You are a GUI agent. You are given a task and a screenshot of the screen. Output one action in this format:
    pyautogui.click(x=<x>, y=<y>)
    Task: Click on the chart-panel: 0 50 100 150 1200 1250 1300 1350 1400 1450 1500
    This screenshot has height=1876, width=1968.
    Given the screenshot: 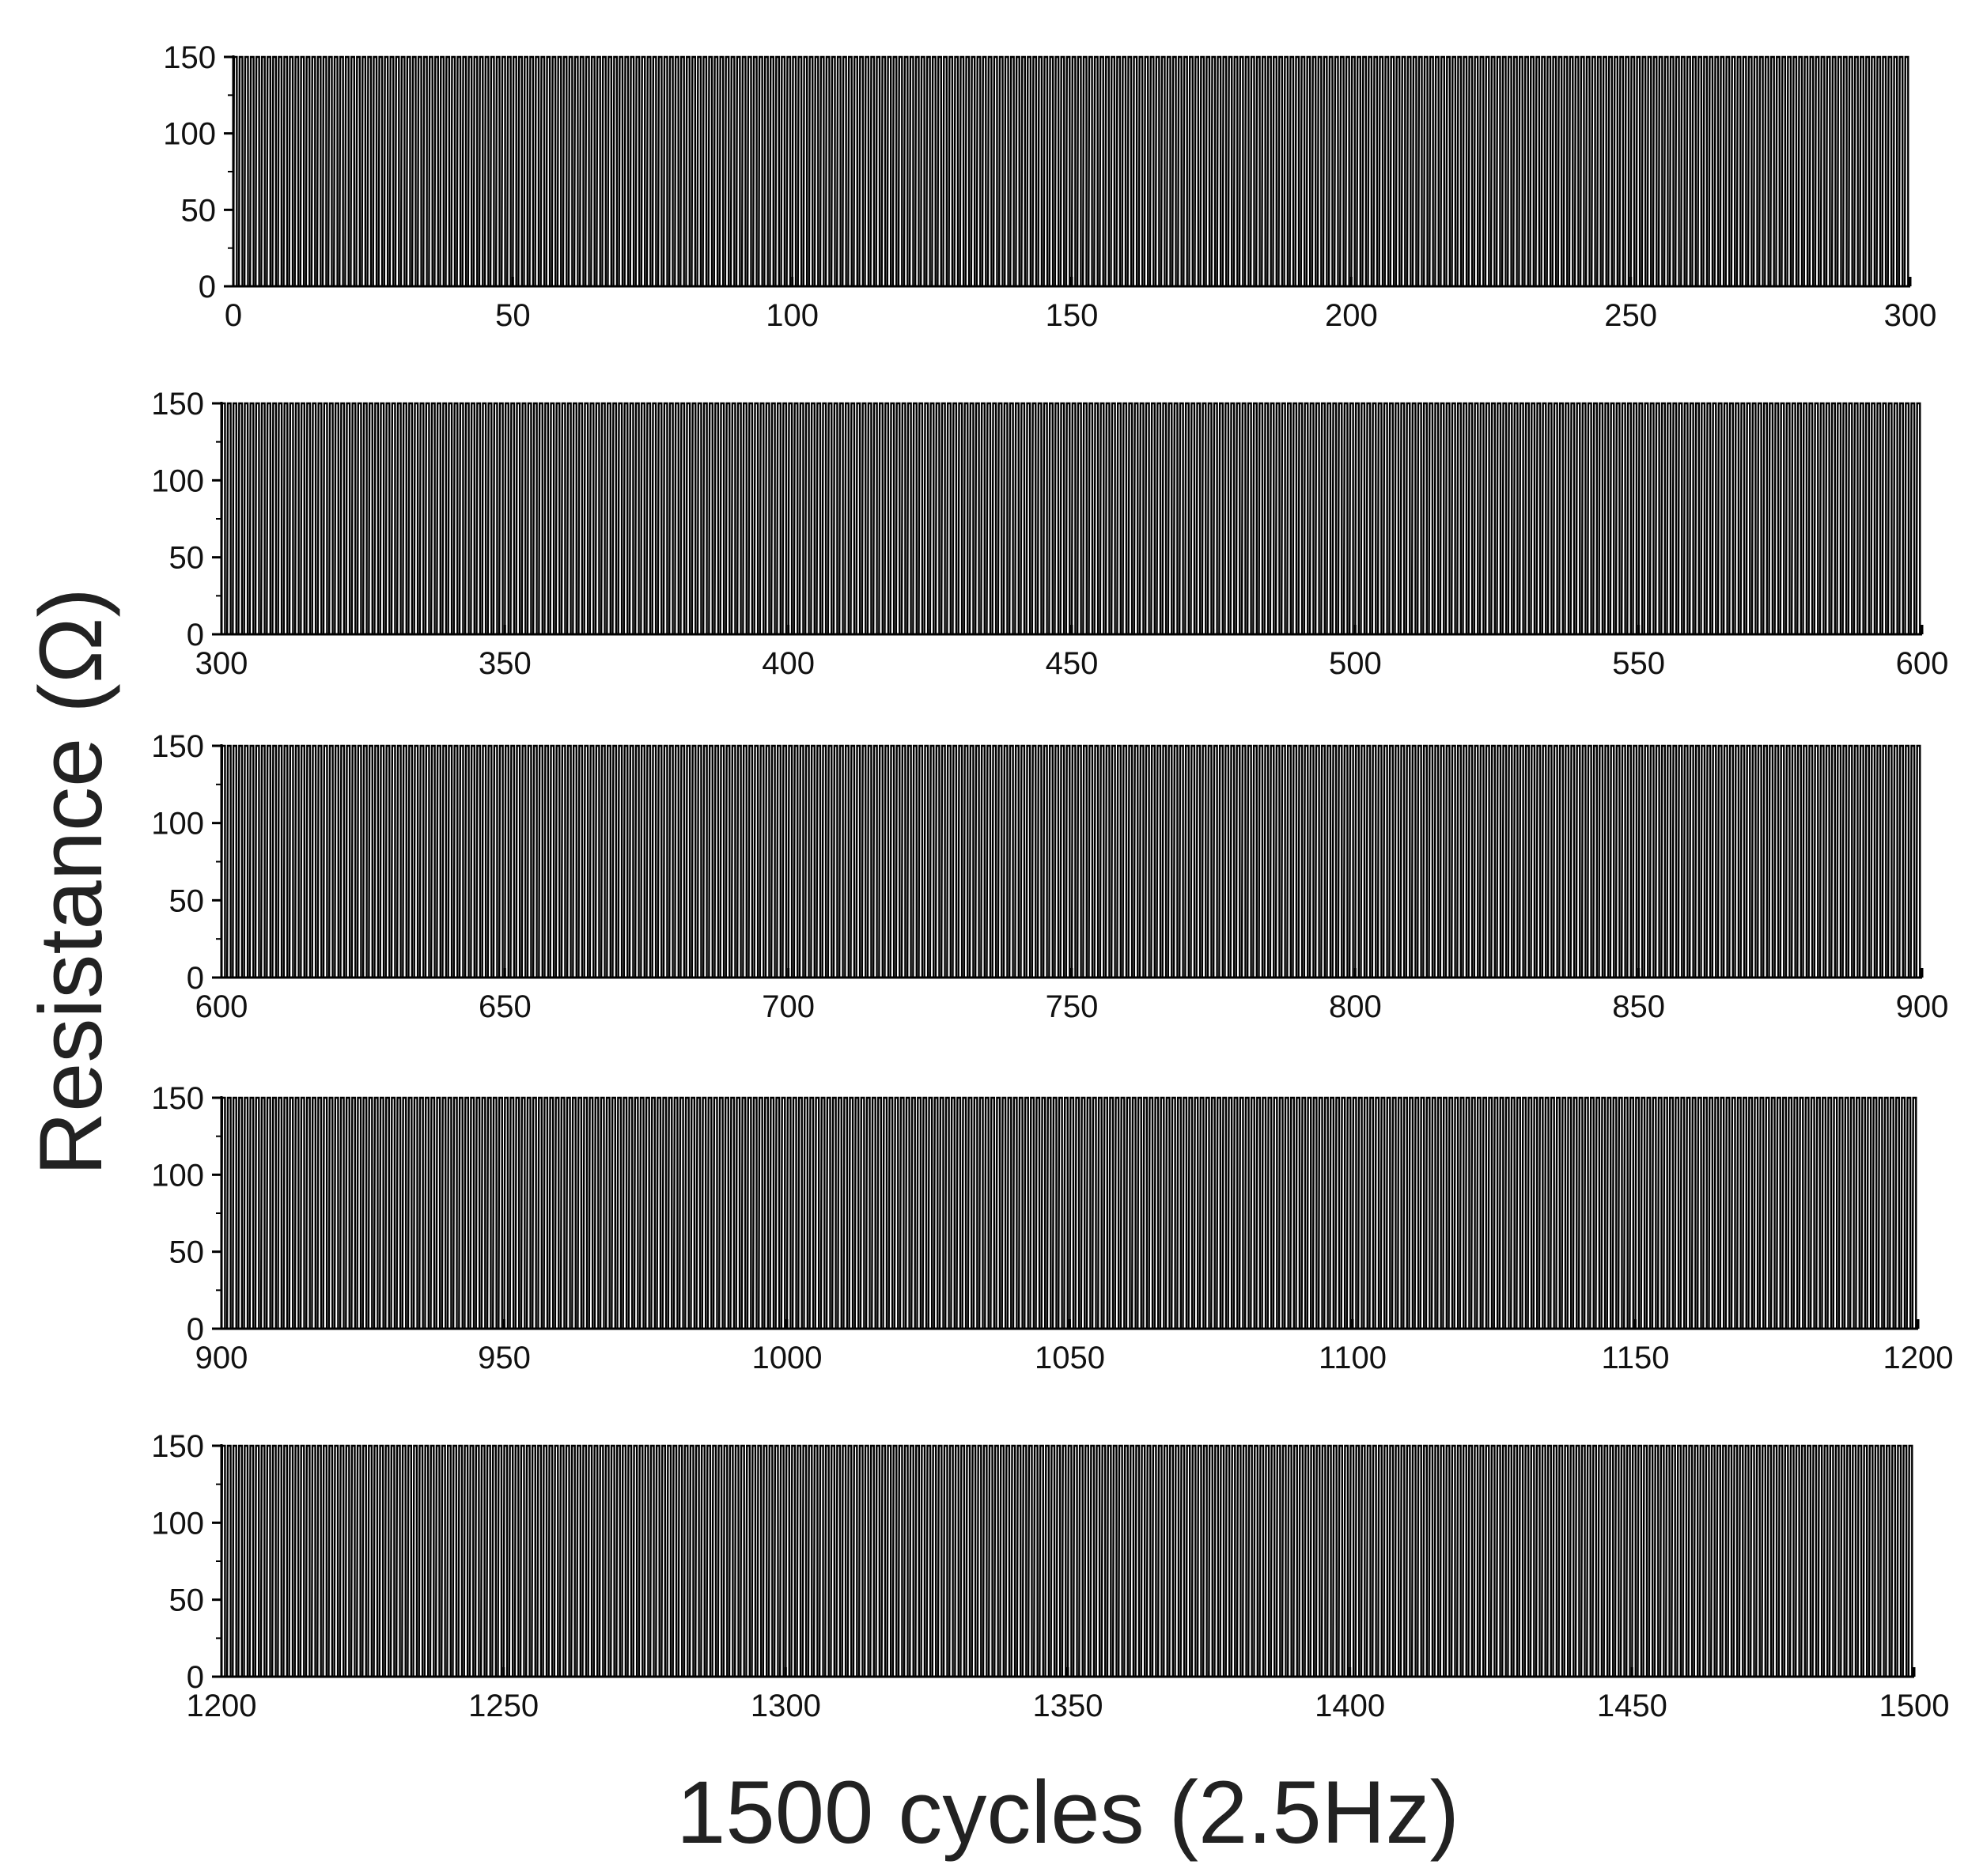 What is the action you would take?
    pyautogui.click(x=1050, y=1576)
    